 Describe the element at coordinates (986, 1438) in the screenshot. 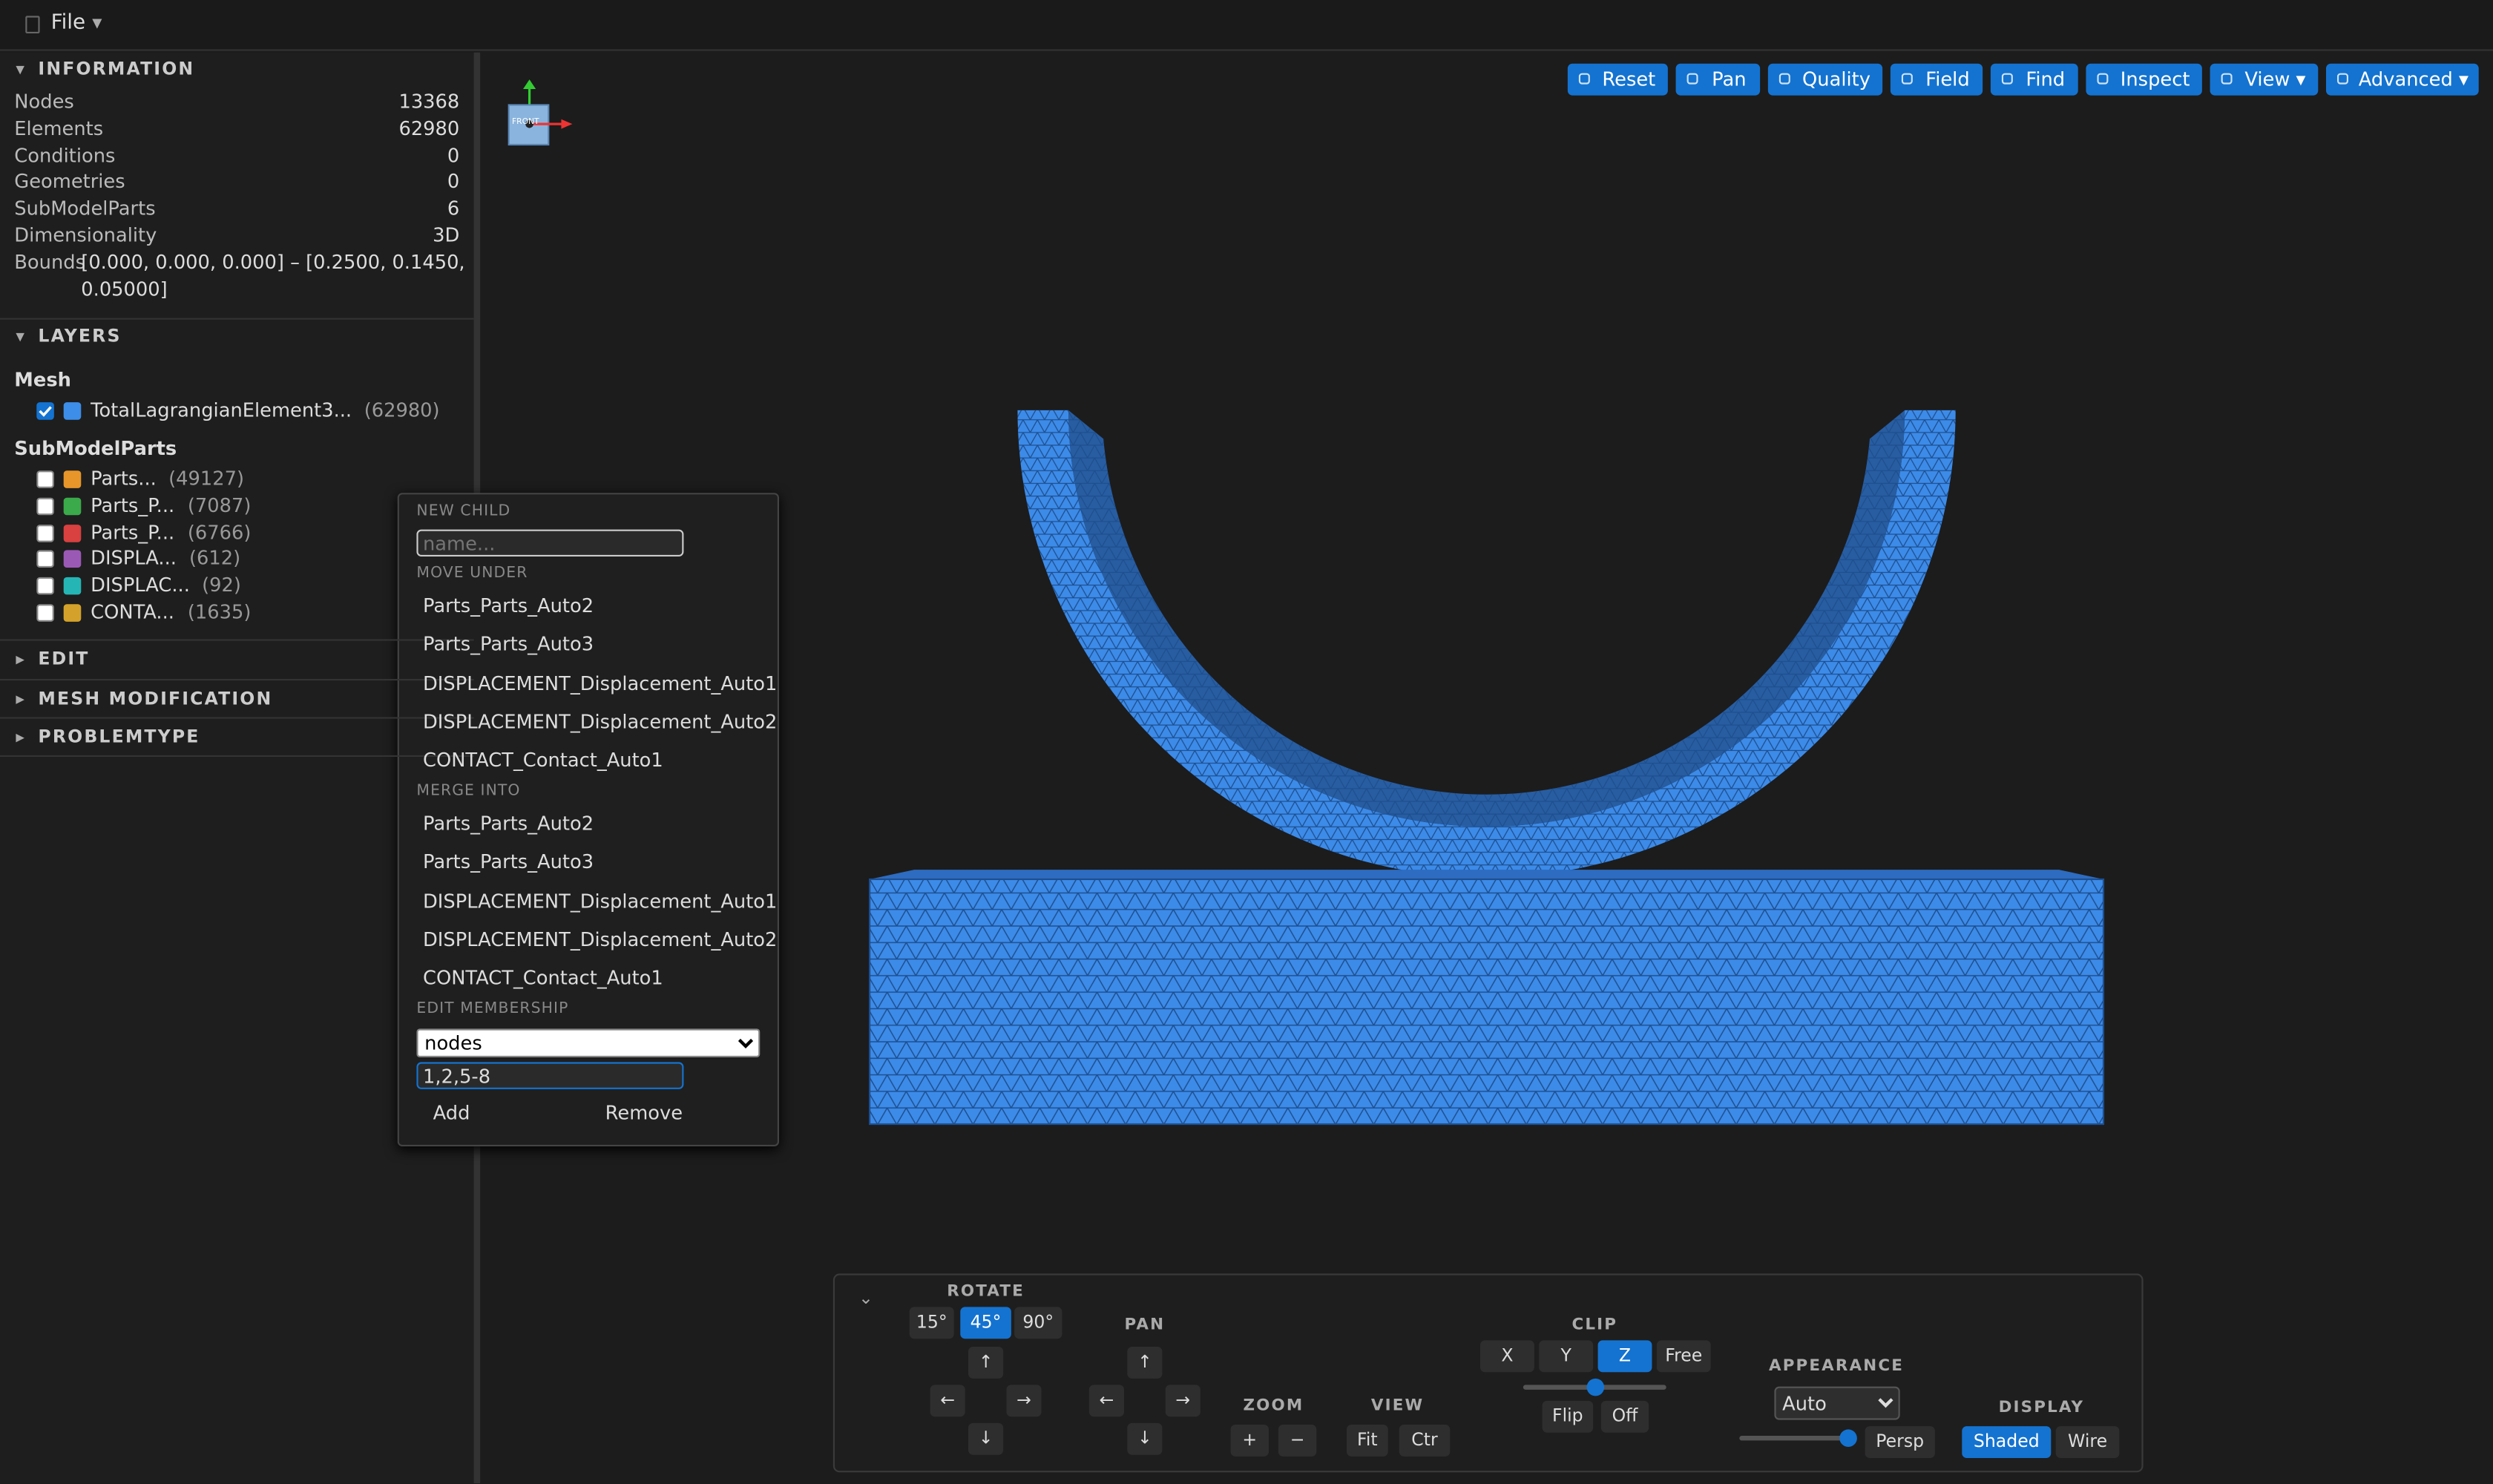

I see `rotate-arrow: ↓` at that location.